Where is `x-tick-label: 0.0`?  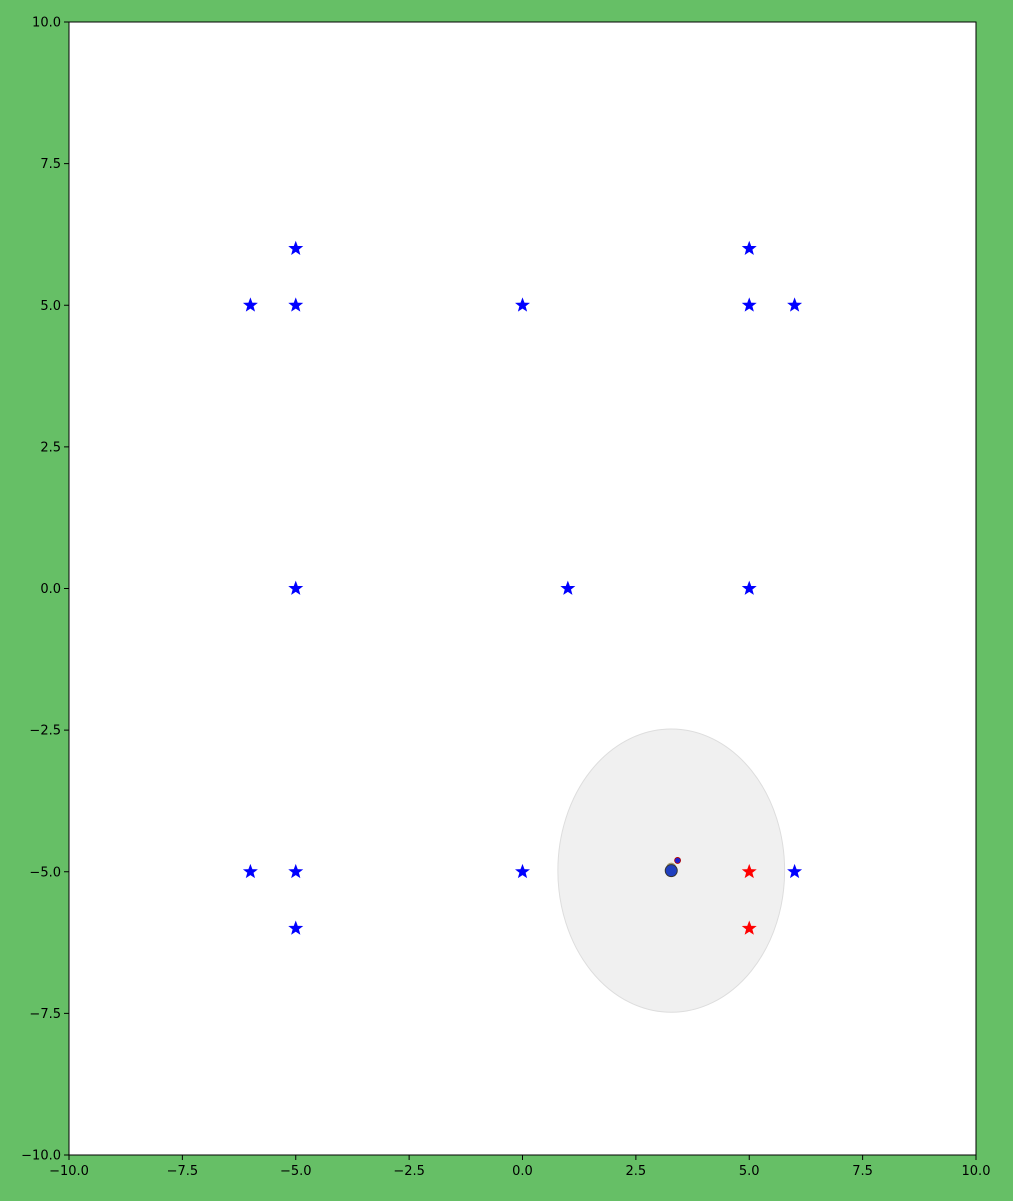
x-tick-label: 0.0 is located at coordinates (522, 1171).